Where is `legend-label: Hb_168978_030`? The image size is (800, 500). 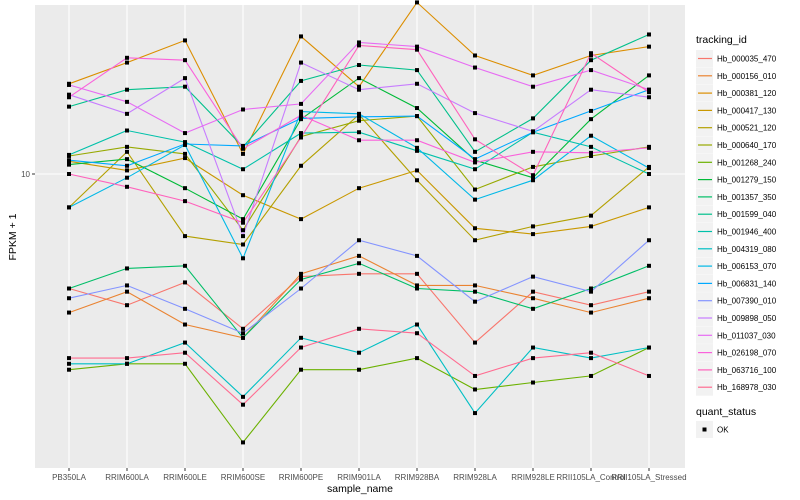
legend-label: Hb_168978_030 is located at coordinates (747, 387).